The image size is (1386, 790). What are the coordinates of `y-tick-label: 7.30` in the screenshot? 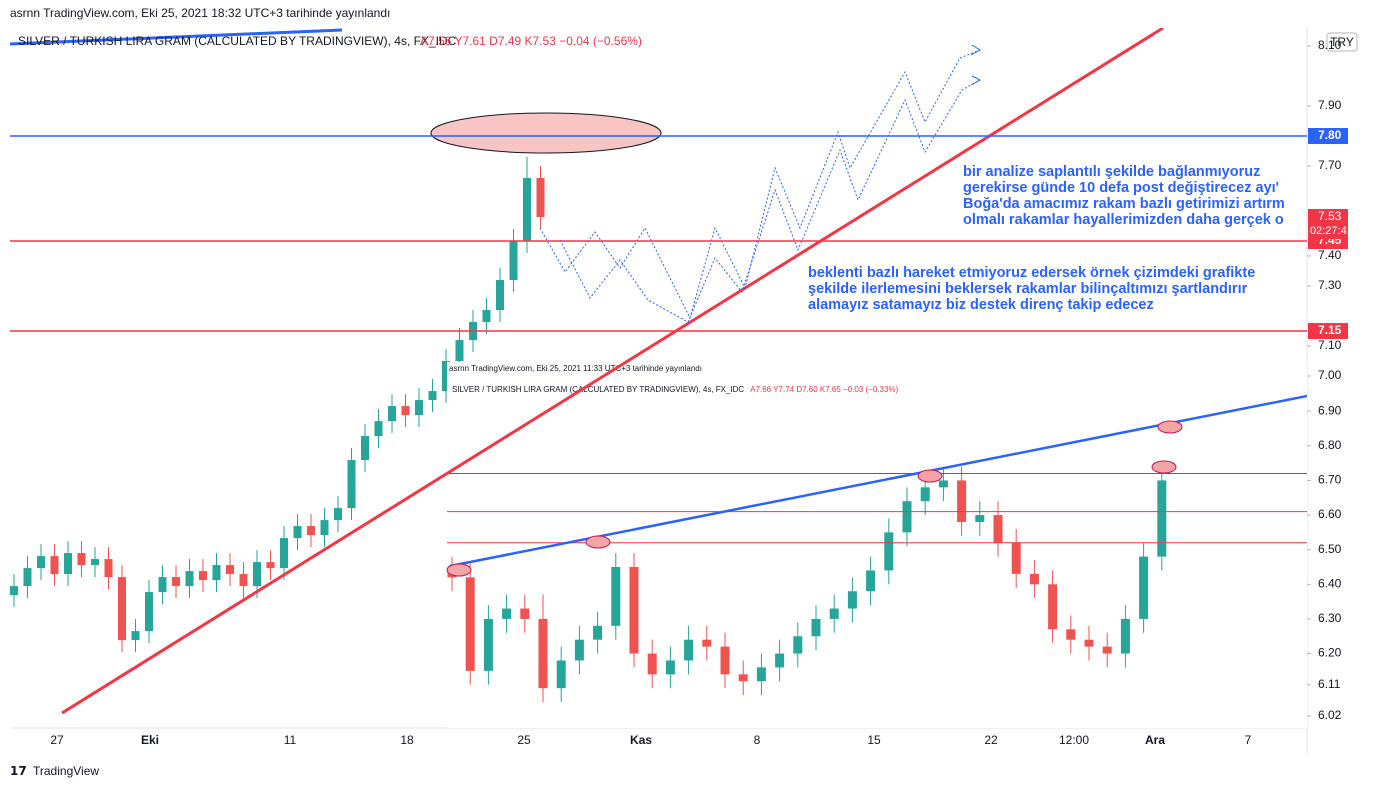 It's located at (1330, 285).